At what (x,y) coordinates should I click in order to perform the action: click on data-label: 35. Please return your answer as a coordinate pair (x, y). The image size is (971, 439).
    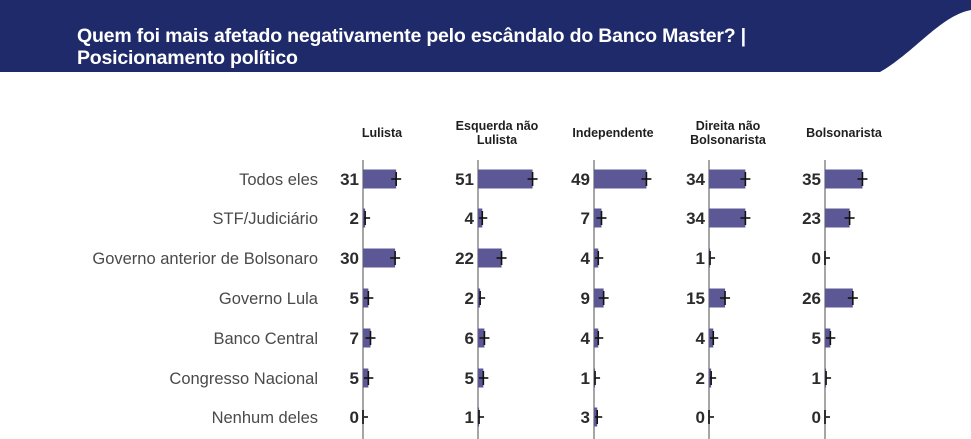
    Looking at the image, I should click on (811, 179).